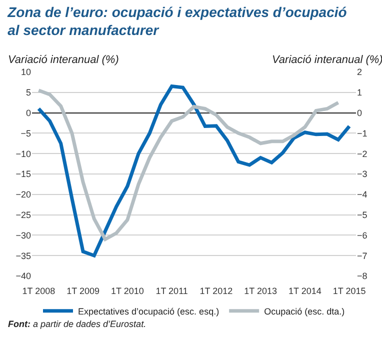 The height and width of the screenshot is (338, 382). Describe the element at coordinates (327, 60) in the screenshot. I see `y2-axis-title: Variació interanual (%)` at that location.